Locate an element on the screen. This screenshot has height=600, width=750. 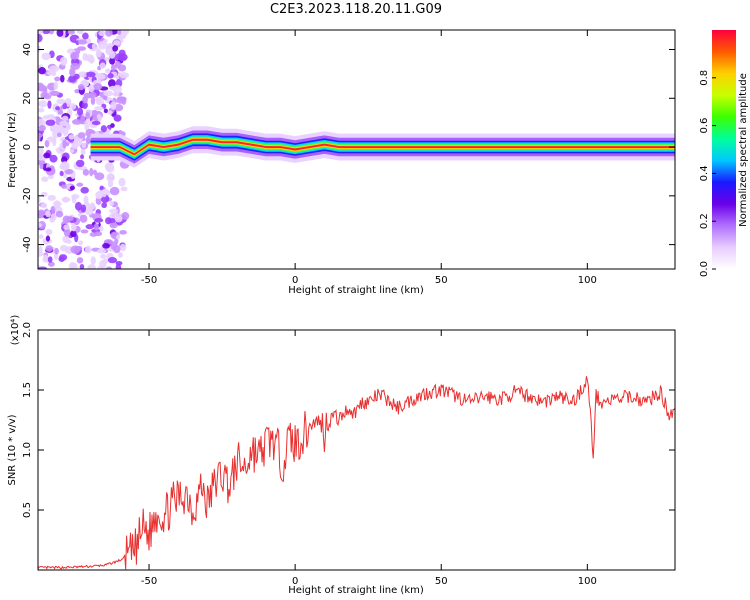
colorbar-tick-label: 0.6 is located at coordinates (704, 126).